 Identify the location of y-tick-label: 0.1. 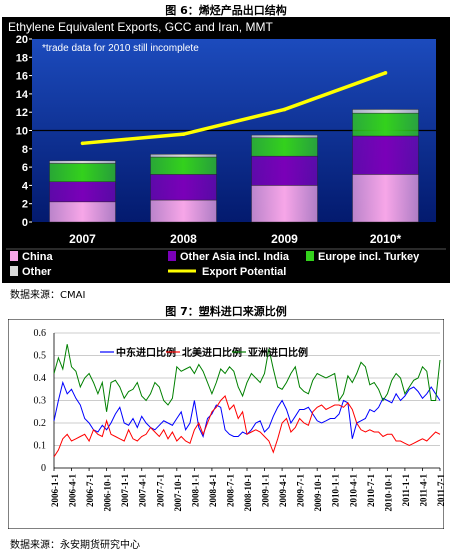
(40, 446).